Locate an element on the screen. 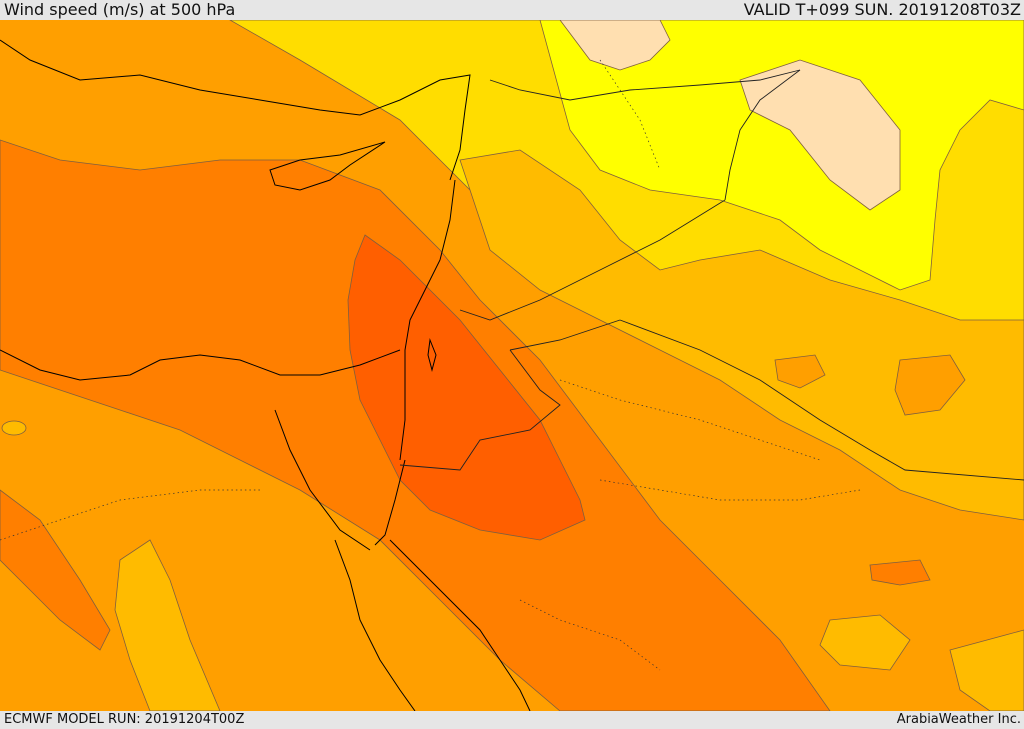  model-run-label: ECMWF MODEL RUN: 20191204T00Z is located at coordinates (124, 719).